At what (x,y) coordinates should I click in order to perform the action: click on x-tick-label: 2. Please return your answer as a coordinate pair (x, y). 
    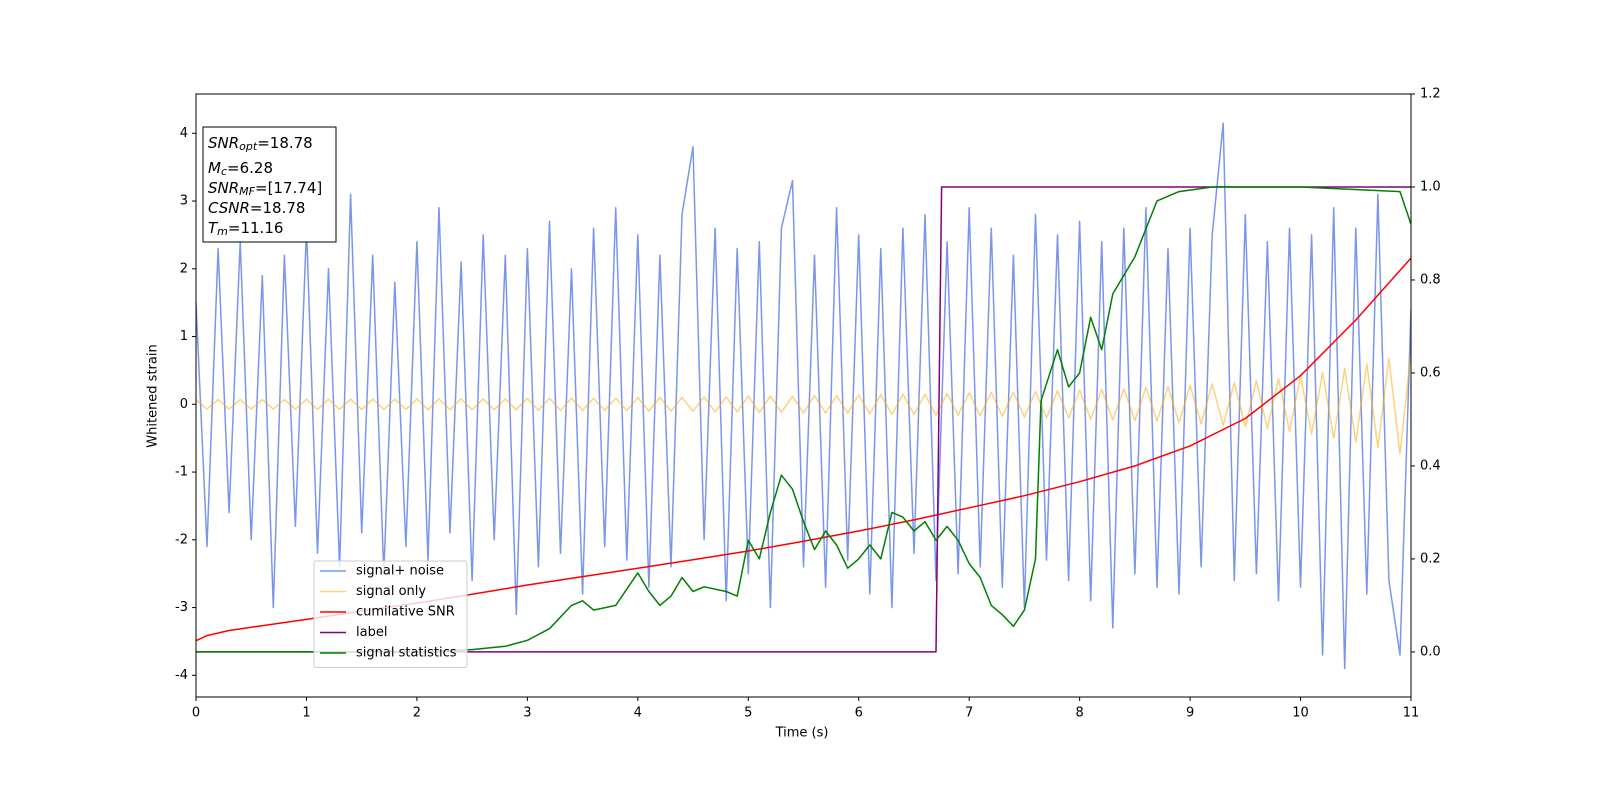
    Looking at the image, I should click on (417, 713).